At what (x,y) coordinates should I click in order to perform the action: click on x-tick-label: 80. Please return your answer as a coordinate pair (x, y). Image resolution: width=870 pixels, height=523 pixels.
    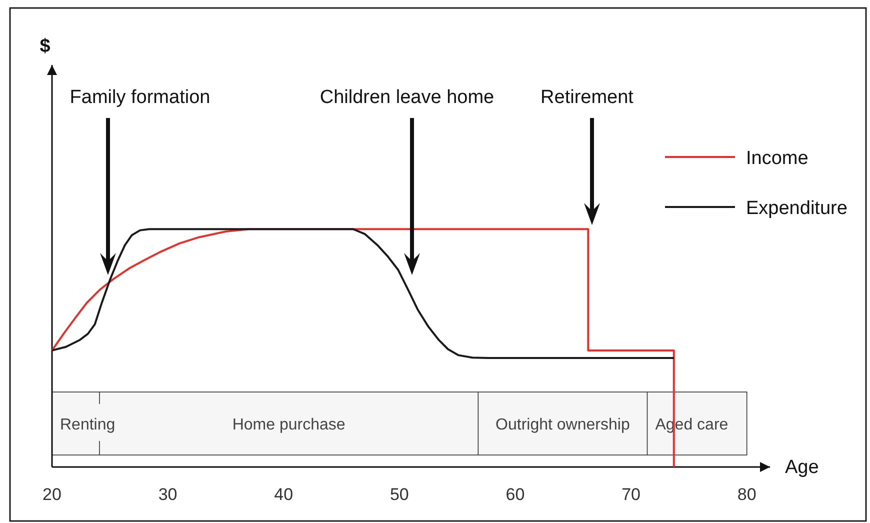
    Looking at the image, I should click on (746, 494).